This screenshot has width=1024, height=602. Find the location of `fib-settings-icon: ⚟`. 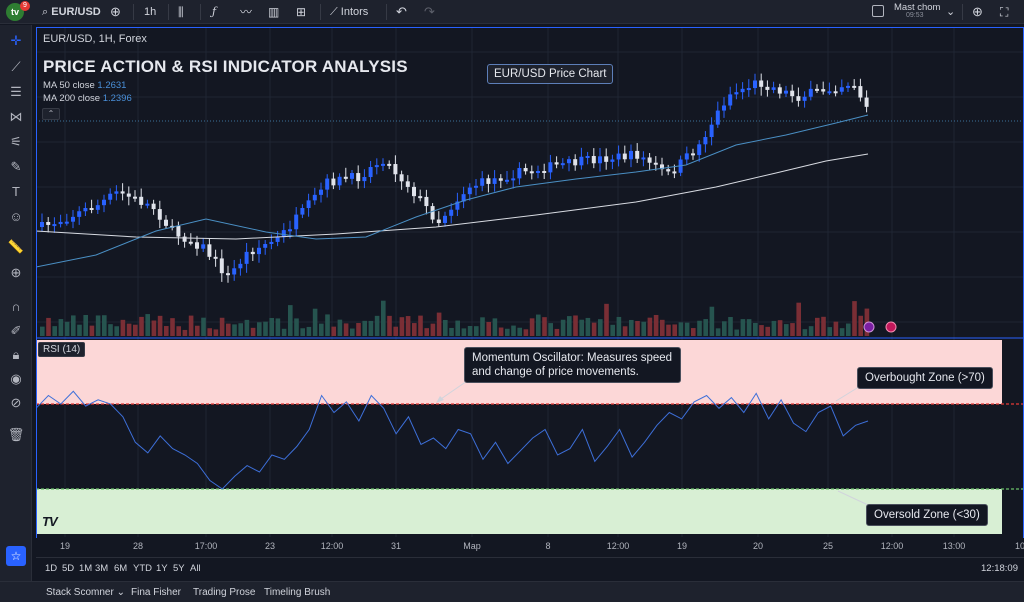

fib-settings-icon: ⚟ is located at coordinates (16, 141).